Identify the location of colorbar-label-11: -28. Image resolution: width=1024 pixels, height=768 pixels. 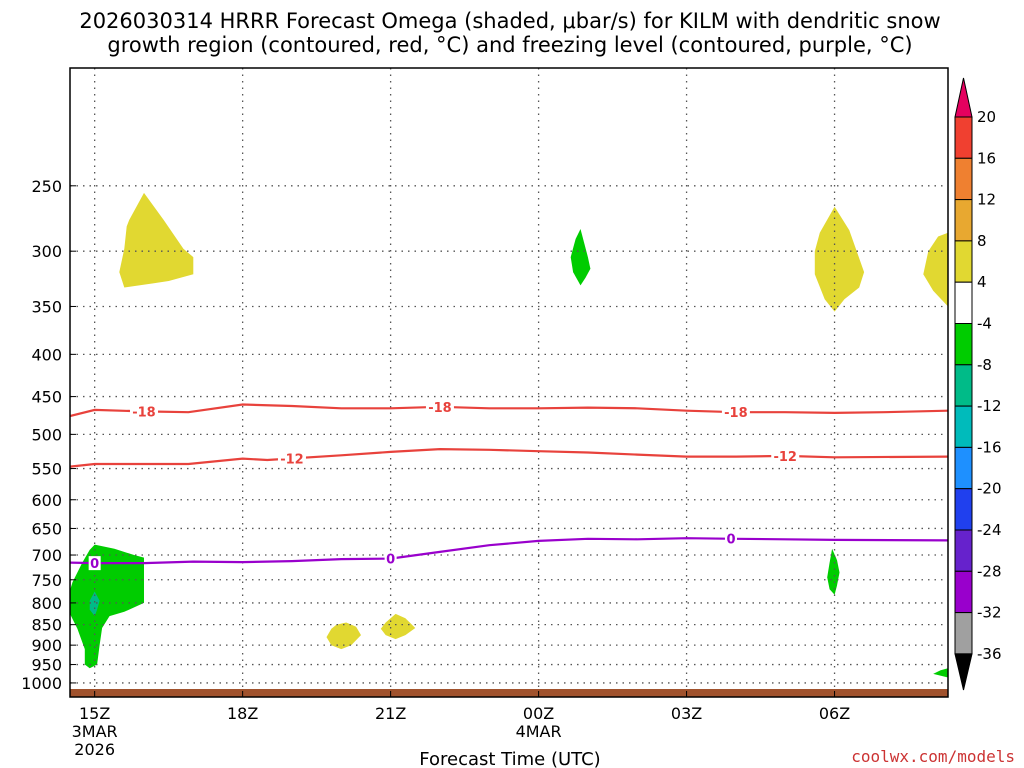
(989, 571).